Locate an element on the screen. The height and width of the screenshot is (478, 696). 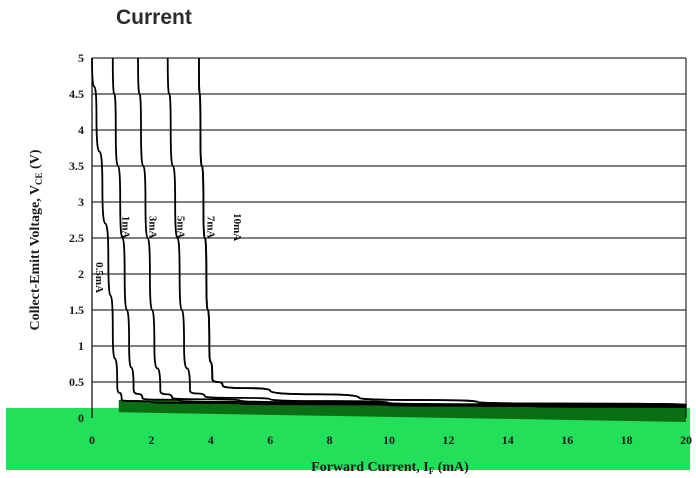
x-tick-labels: 0 2 4 6 8 10 12 14 16 18 20 is located at coordinates (390, 440).